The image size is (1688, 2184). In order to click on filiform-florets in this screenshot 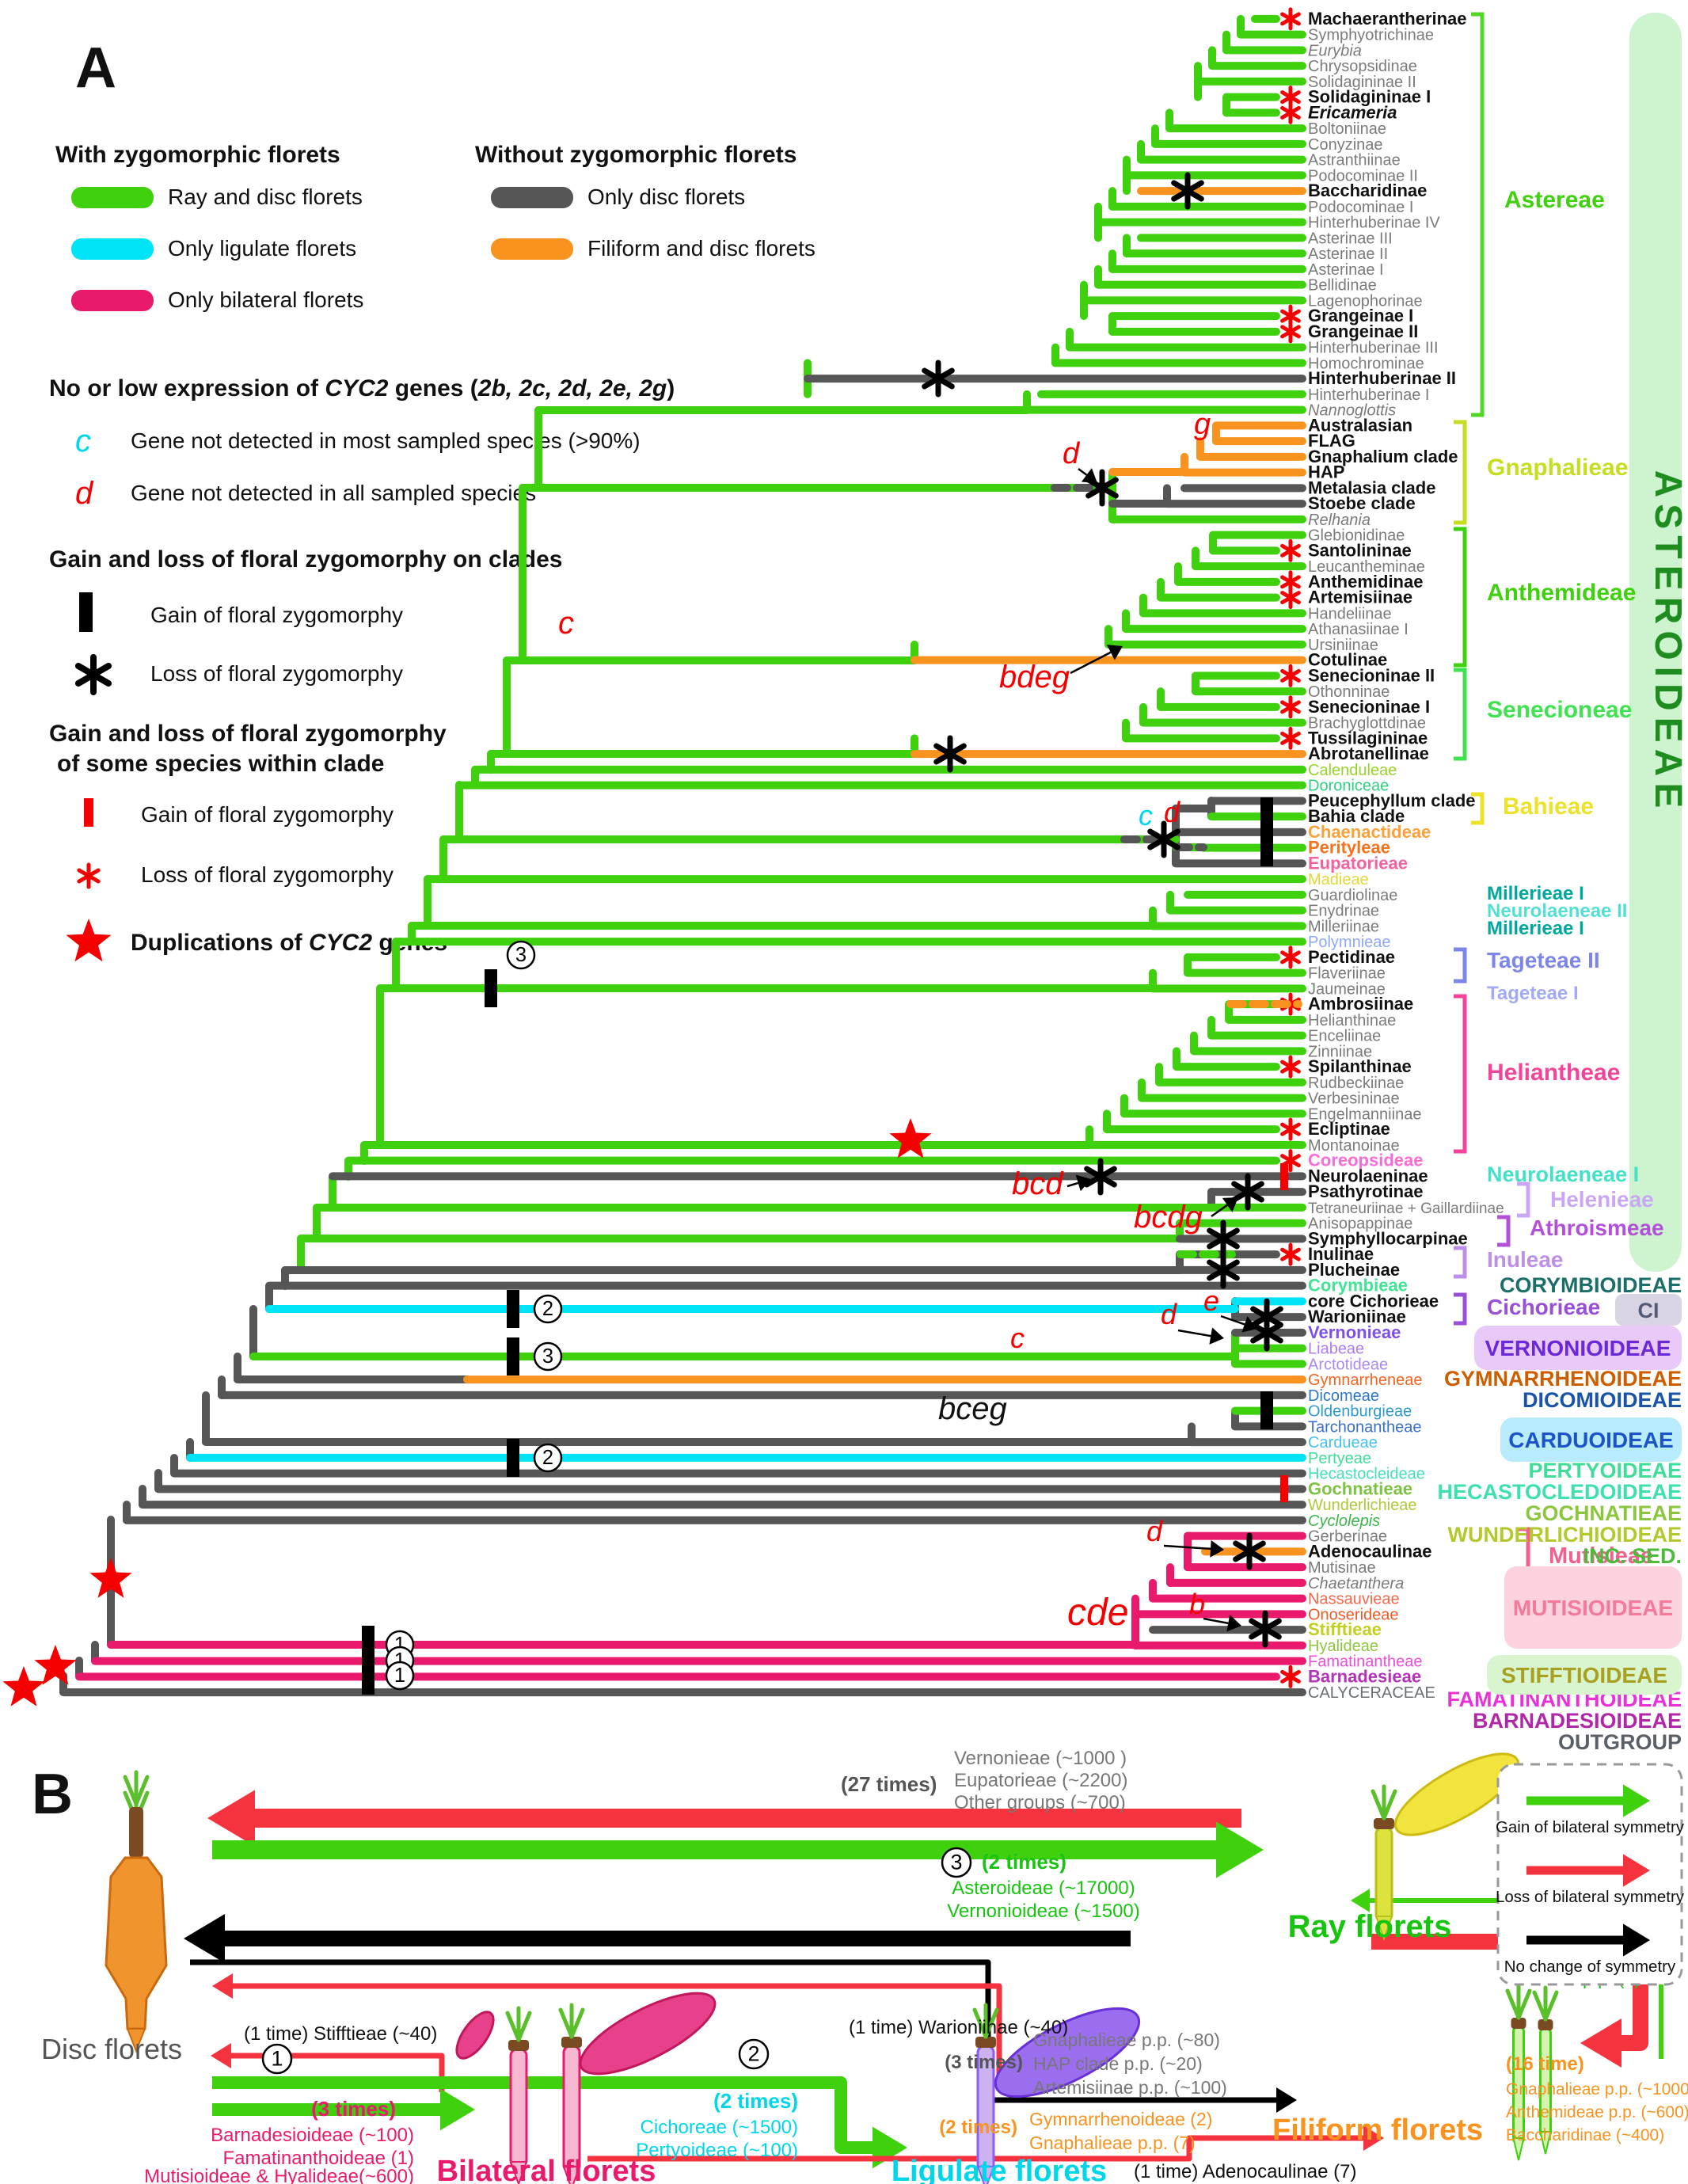, I will do `click(1532, 2072)`.